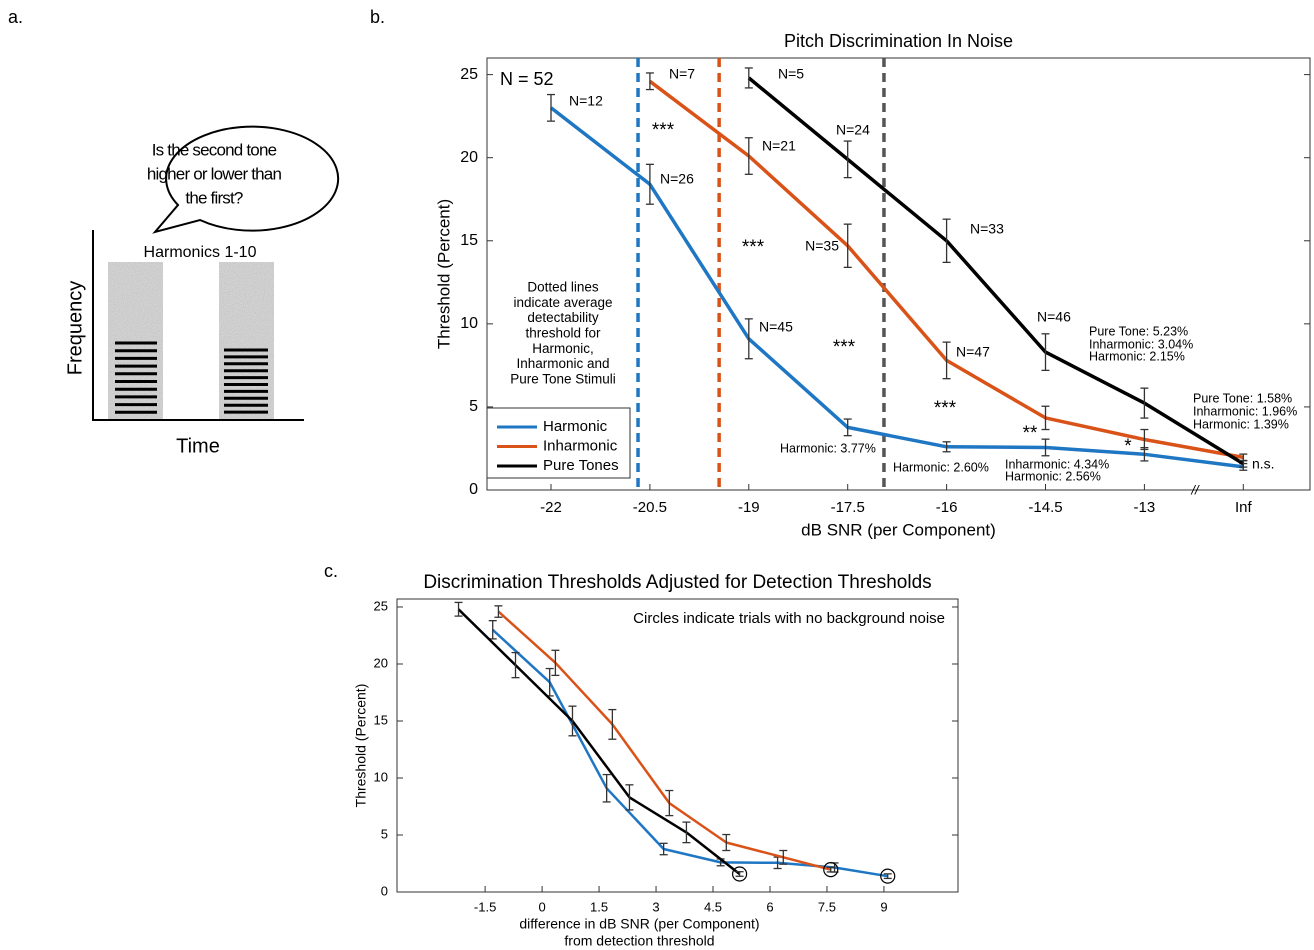 This screenshot has width=1314, height=950. What do you see at coordinates (331, 571) in the screenshot?
I see `panel-label: c.` at bounding box center [331, 571].